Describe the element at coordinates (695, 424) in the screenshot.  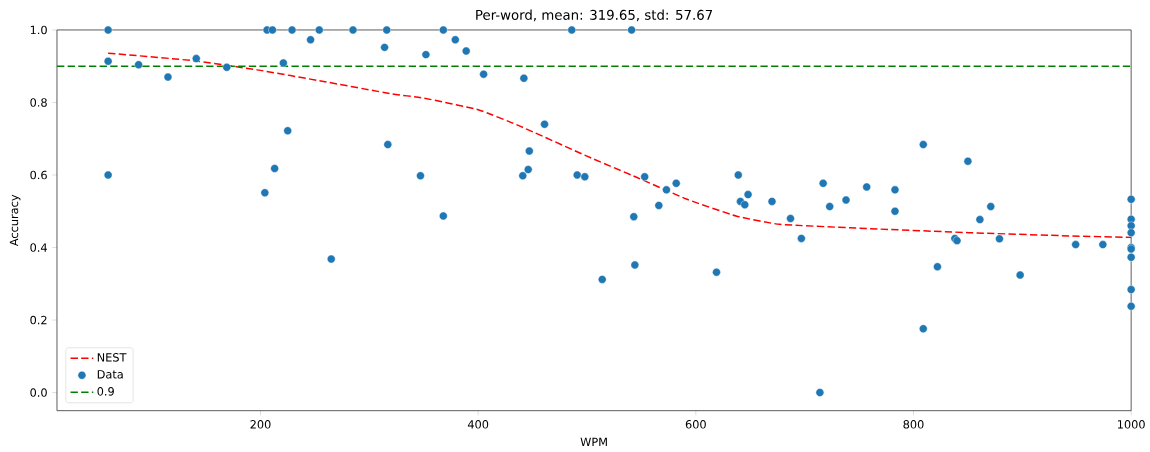
I see `x-tick-label: 600` at that location.